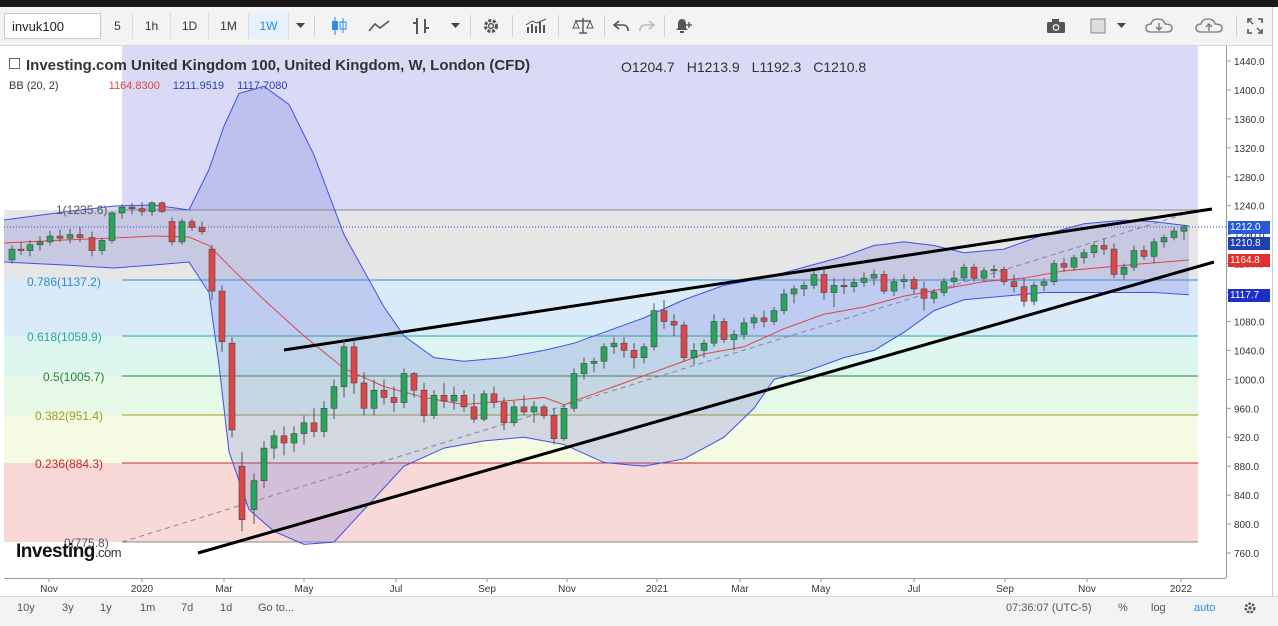 The width and height of the screenshot is (1278, 626). What do you see at coordinates (1250, 609) in the screenshot?
I see `axis-settings-gear-icon` at bounding box center [1250, 609].